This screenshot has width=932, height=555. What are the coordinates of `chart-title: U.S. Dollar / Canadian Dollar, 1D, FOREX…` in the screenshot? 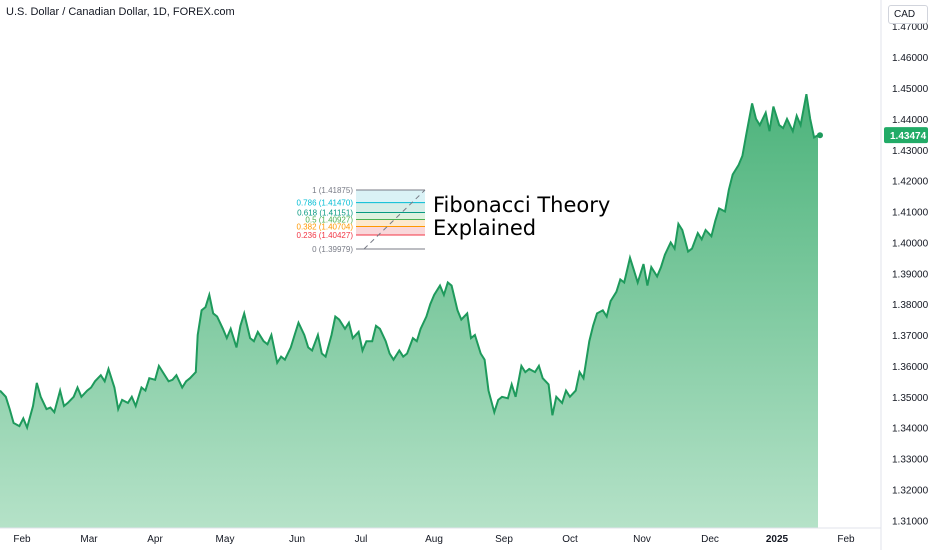 It's located at (120, 12).